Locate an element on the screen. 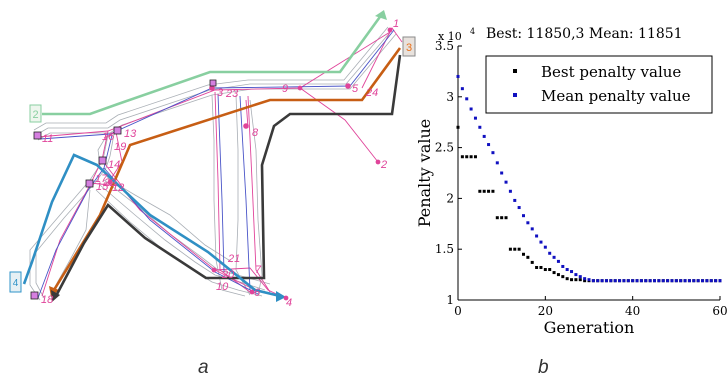  node-number-12: 12 is located at coordinates (118, 188).